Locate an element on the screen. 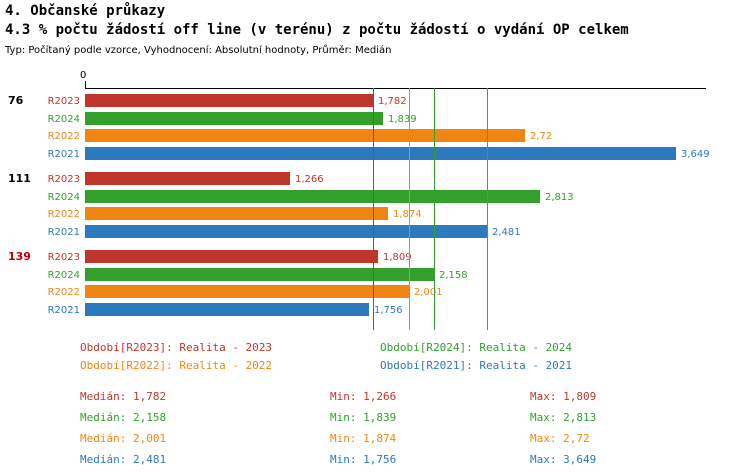  stat-median-r2021: Medián: 2,481 is located at coordinates (123, 459).